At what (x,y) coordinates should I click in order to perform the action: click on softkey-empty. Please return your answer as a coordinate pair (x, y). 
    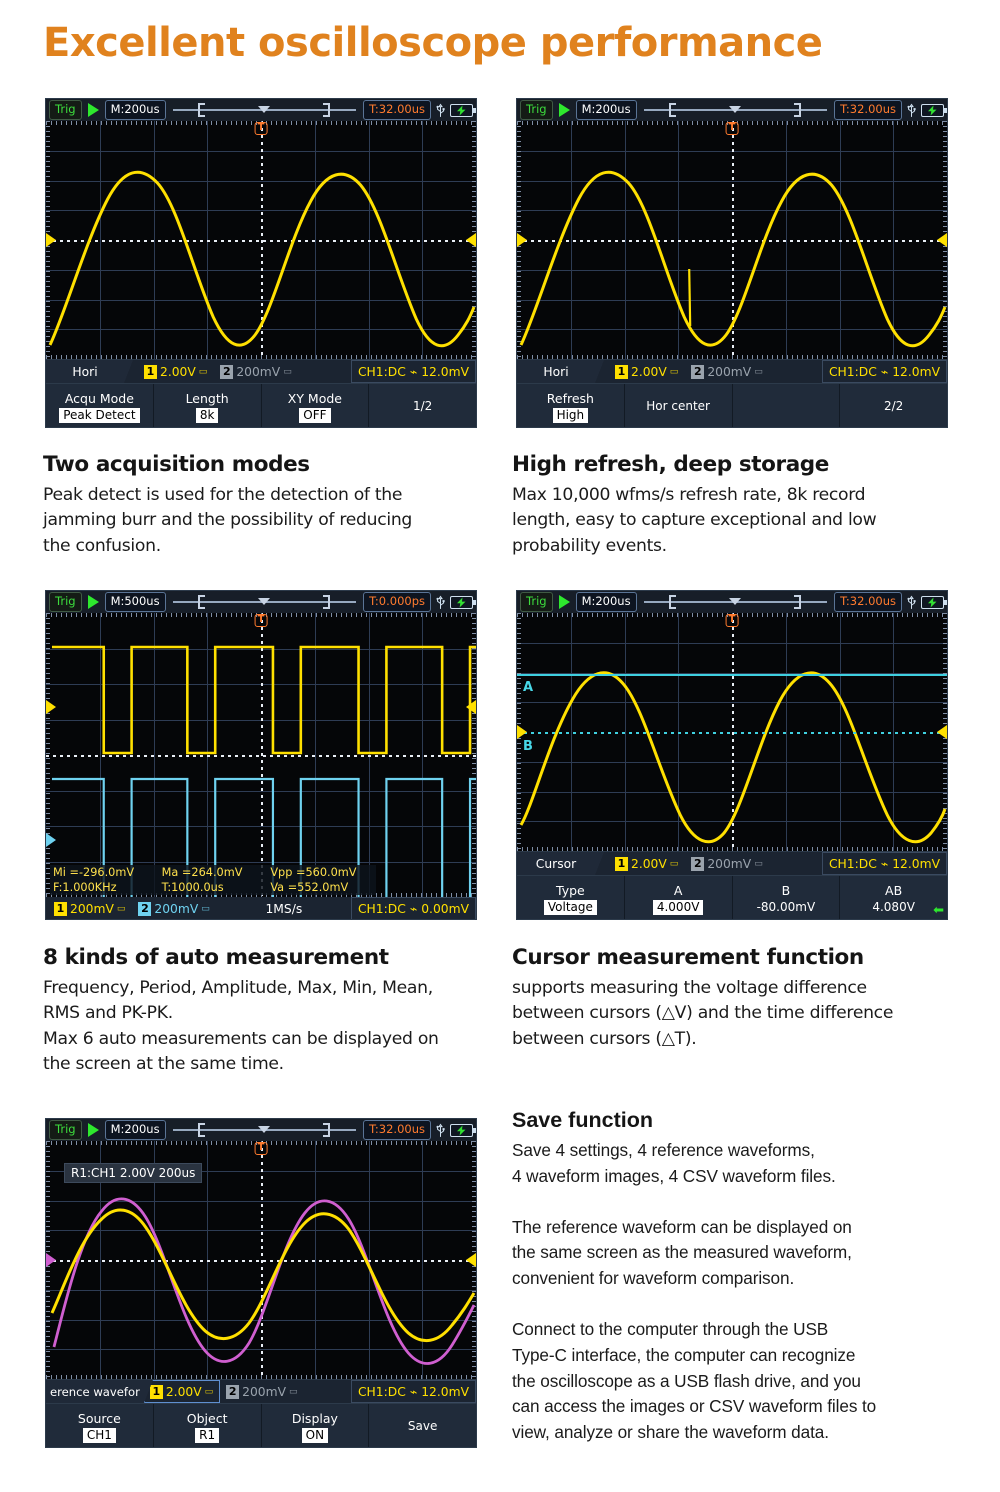
    Looking at the image, I should click on (787, 405).